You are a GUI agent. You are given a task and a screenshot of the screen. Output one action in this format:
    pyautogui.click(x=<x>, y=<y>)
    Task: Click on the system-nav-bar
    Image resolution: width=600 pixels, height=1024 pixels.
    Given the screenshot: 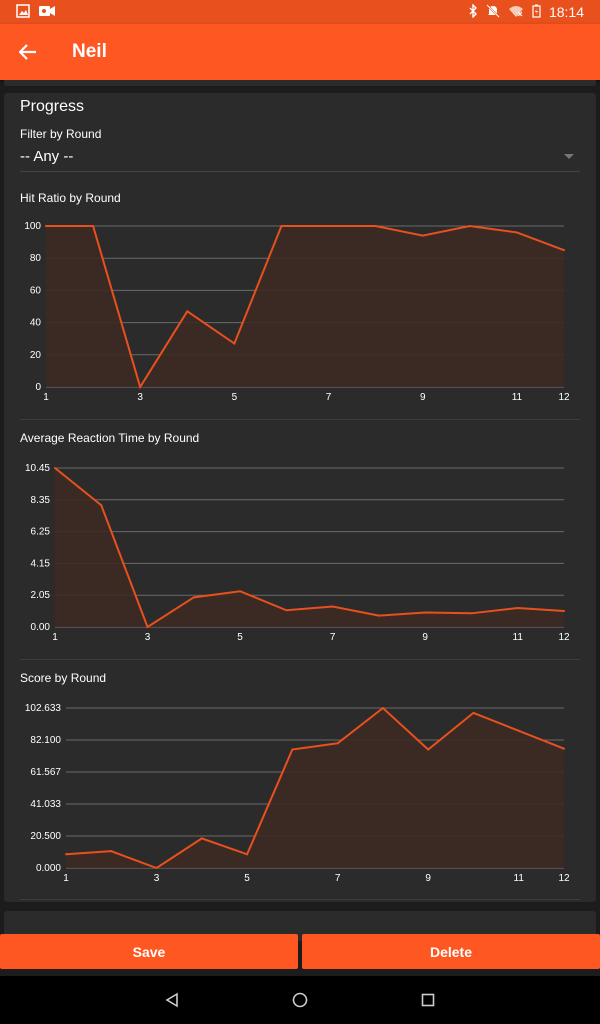 What is the action you would take?
    pyautogui.click(x=300, y=1000)
    